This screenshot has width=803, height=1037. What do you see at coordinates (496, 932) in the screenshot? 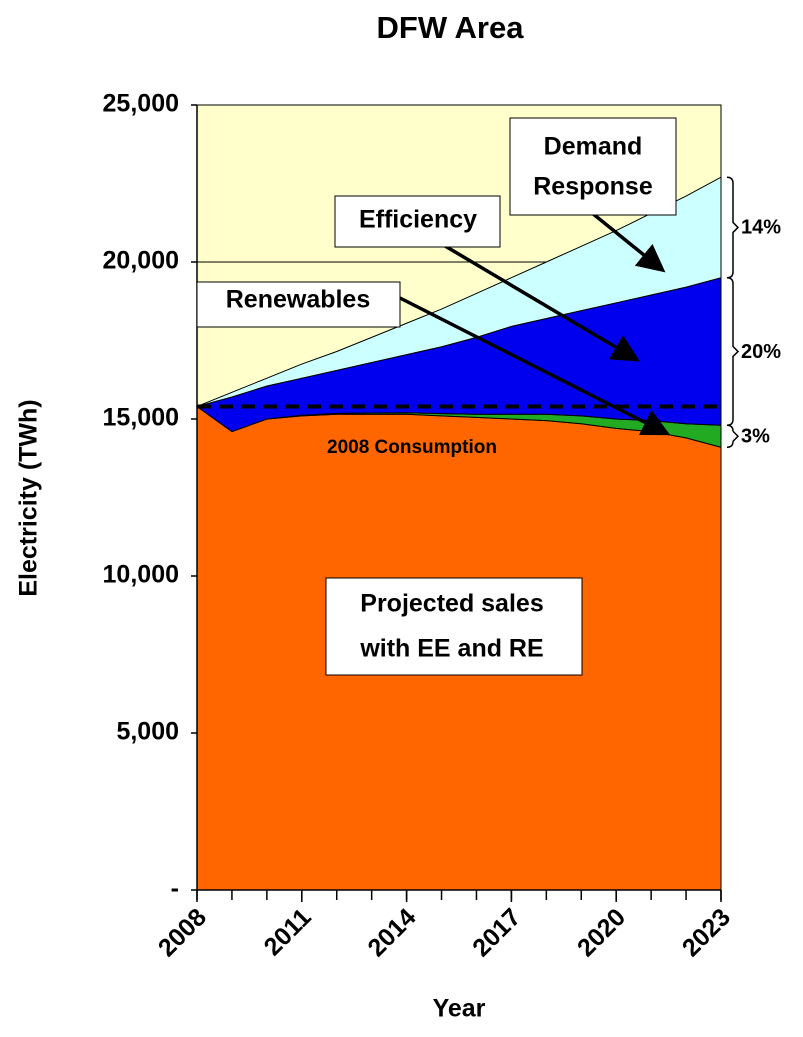
I see `x-tick-label: 2017` at bounding box center [496, 932].